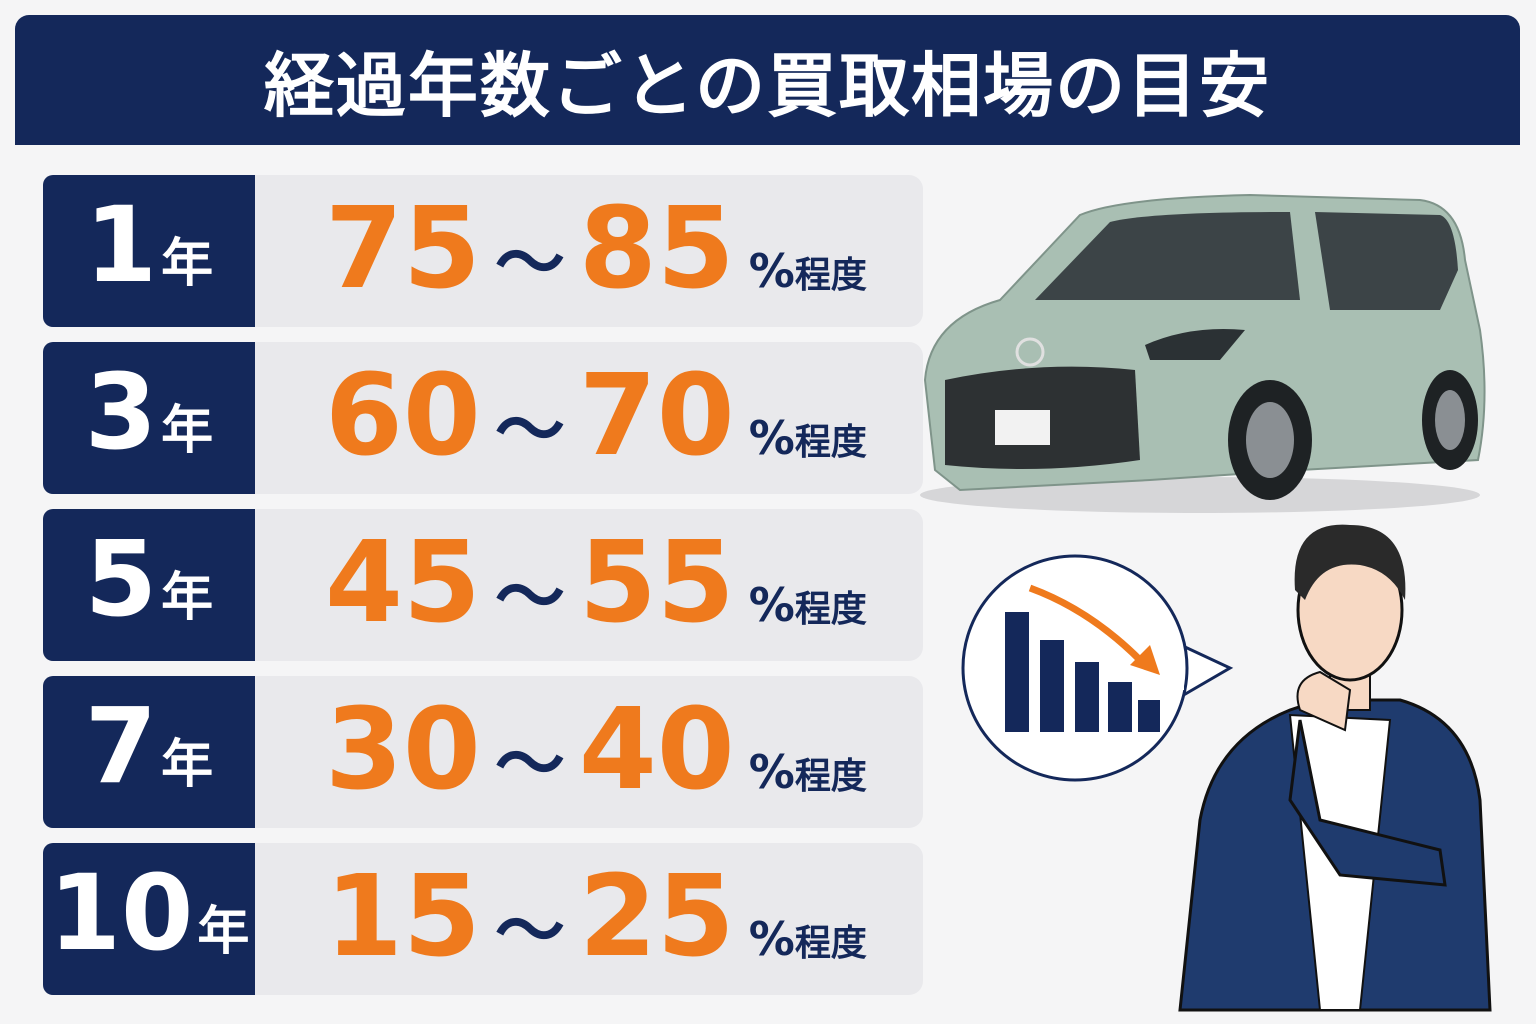 The height and width of the screenshot is (1024, 1536). What do you see at coordinates (656, 249) in the screenshot?
I see `rate-high: 85` at bounding box center [656, 249].